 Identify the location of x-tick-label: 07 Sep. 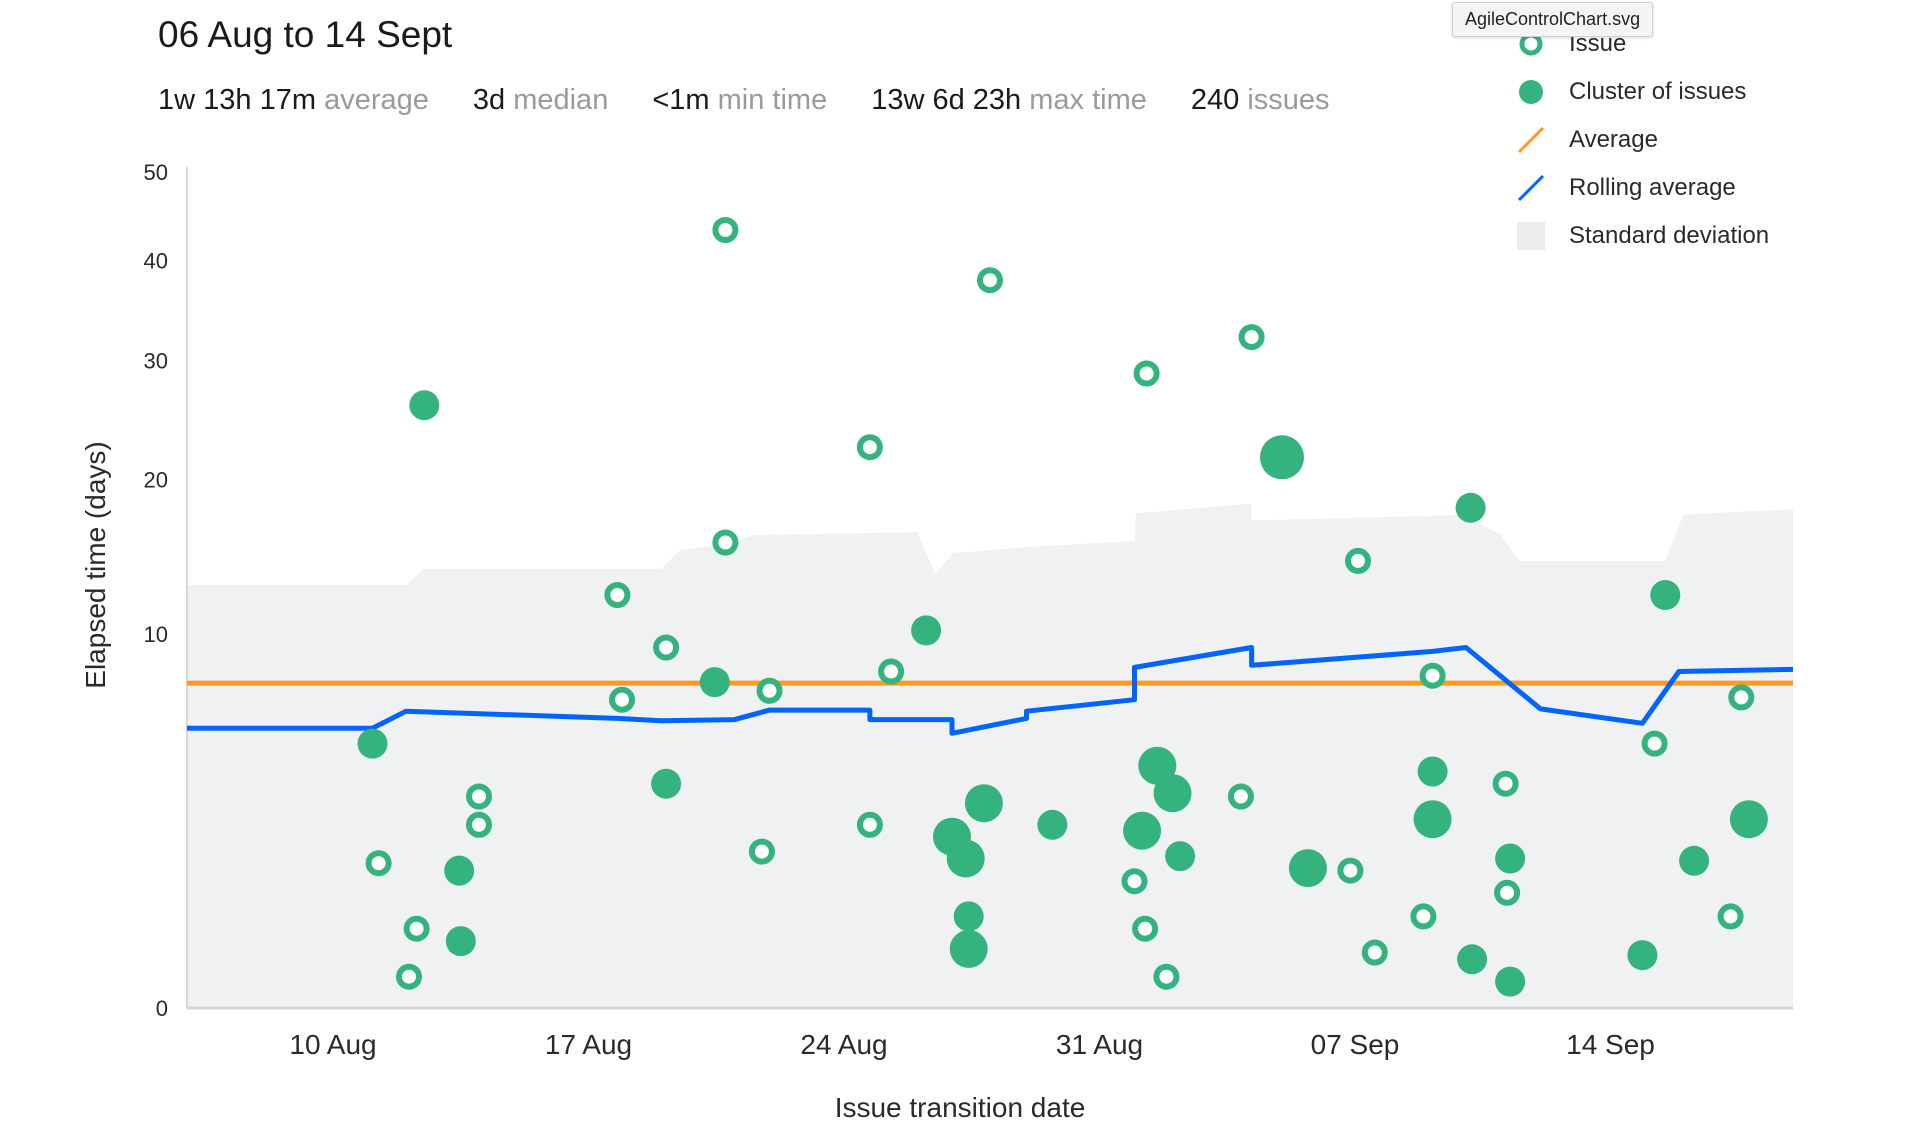
(1355, 1044).